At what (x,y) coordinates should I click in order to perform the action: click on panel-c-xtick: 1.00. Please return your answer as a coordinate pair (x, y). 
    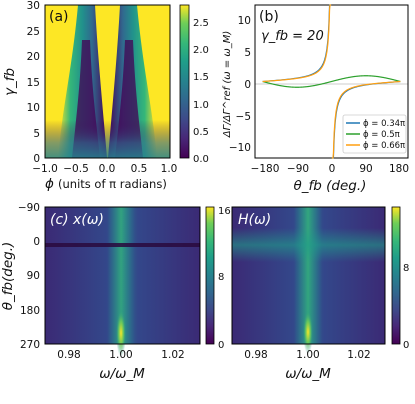
    Looking at the image, I should click on (120, 355).